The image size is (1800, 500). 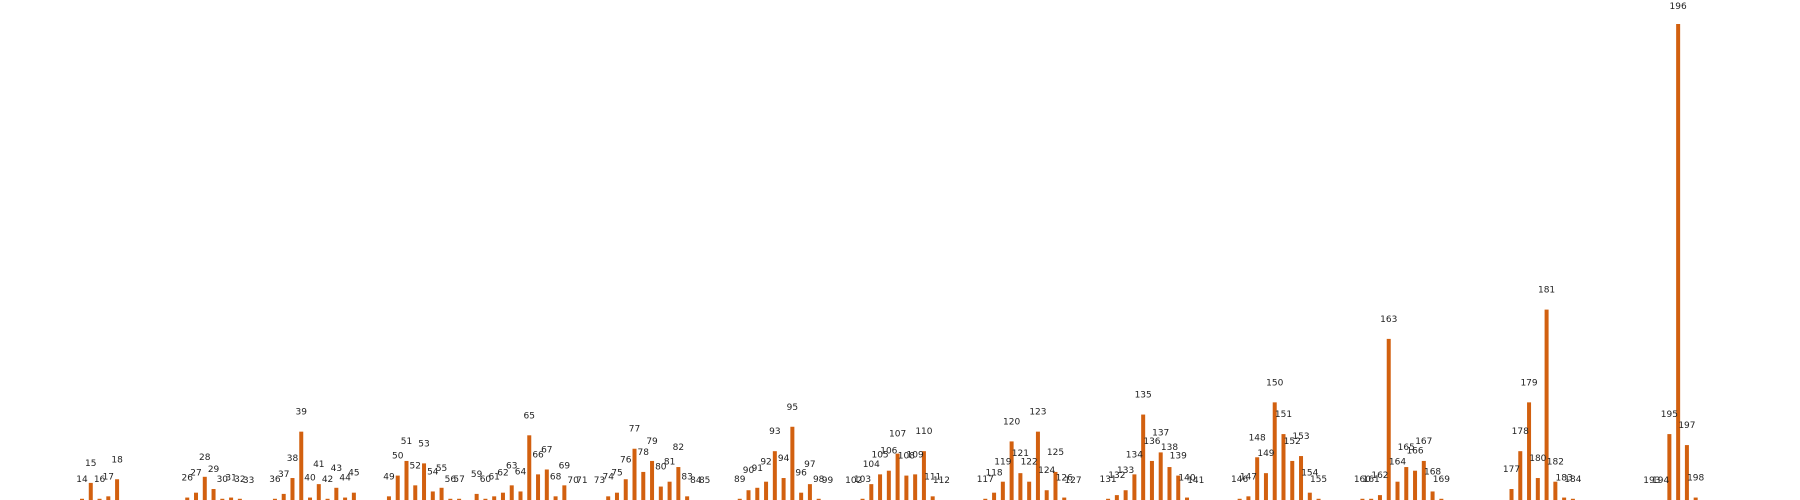 I want to click on bar-label-99: 99, so click(x=828, y=481).